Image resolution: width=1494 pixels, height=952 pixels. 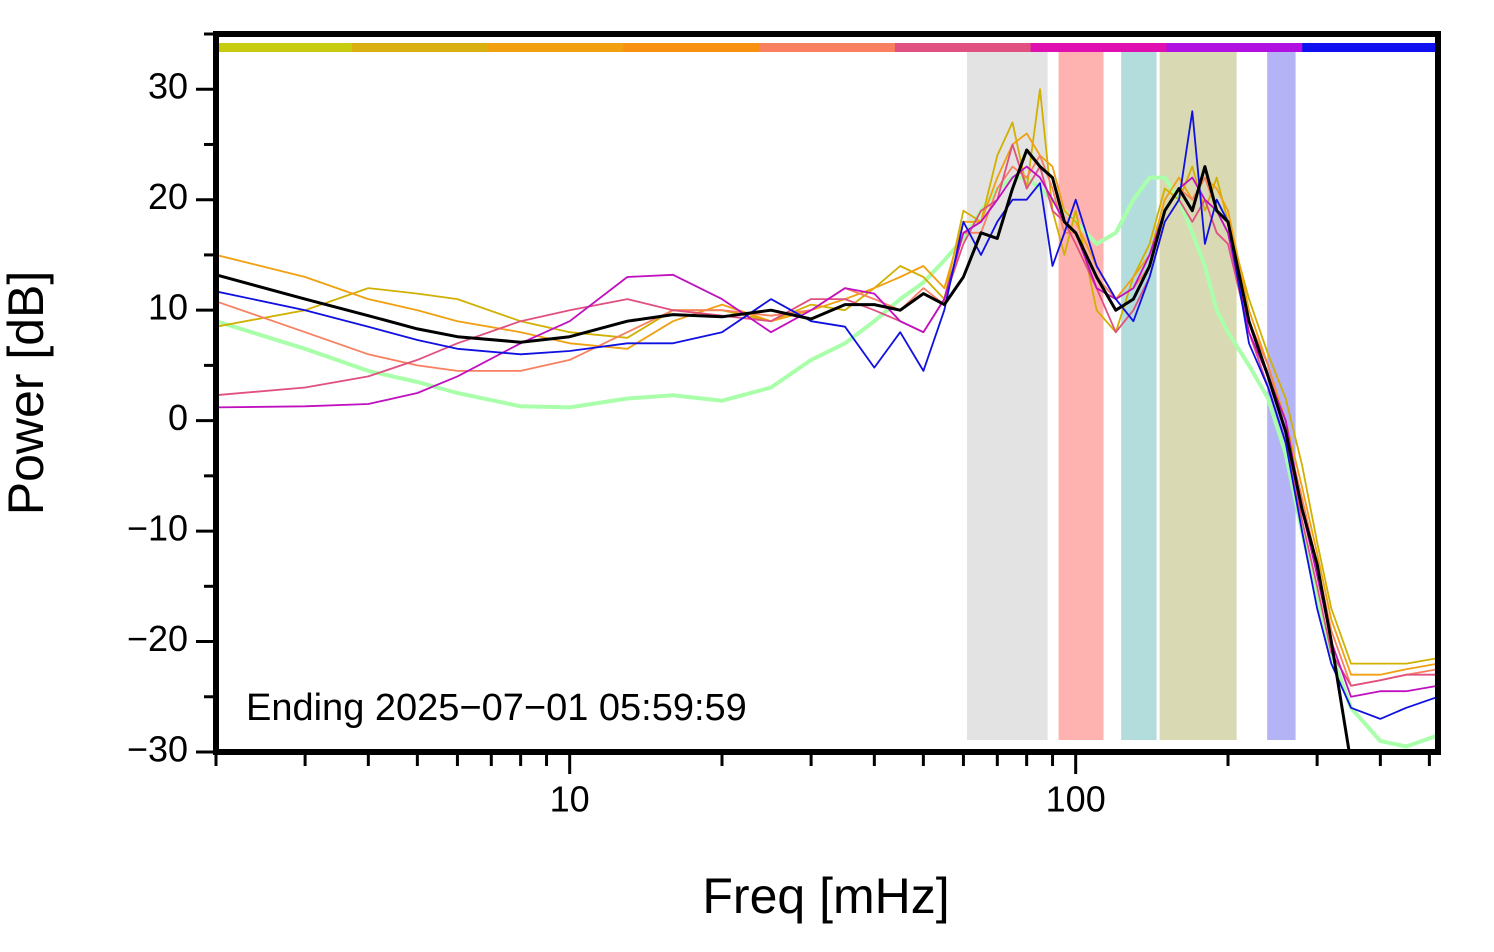 I want to click on x-tick-label: 10, so click(x=570, y=799).